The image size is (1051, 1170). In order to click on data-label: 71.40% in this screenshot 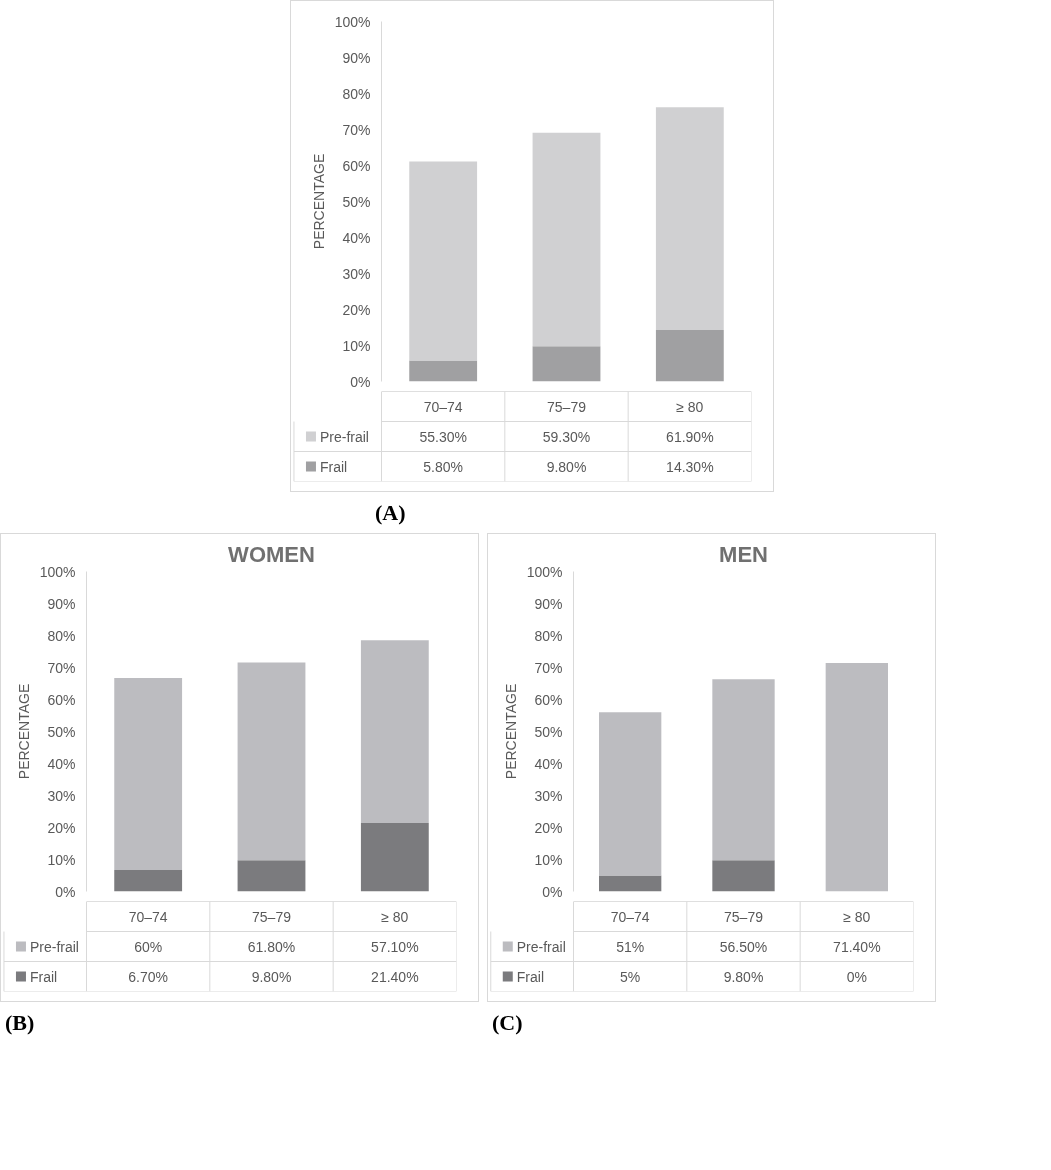, I will do `click(857, 946)`.